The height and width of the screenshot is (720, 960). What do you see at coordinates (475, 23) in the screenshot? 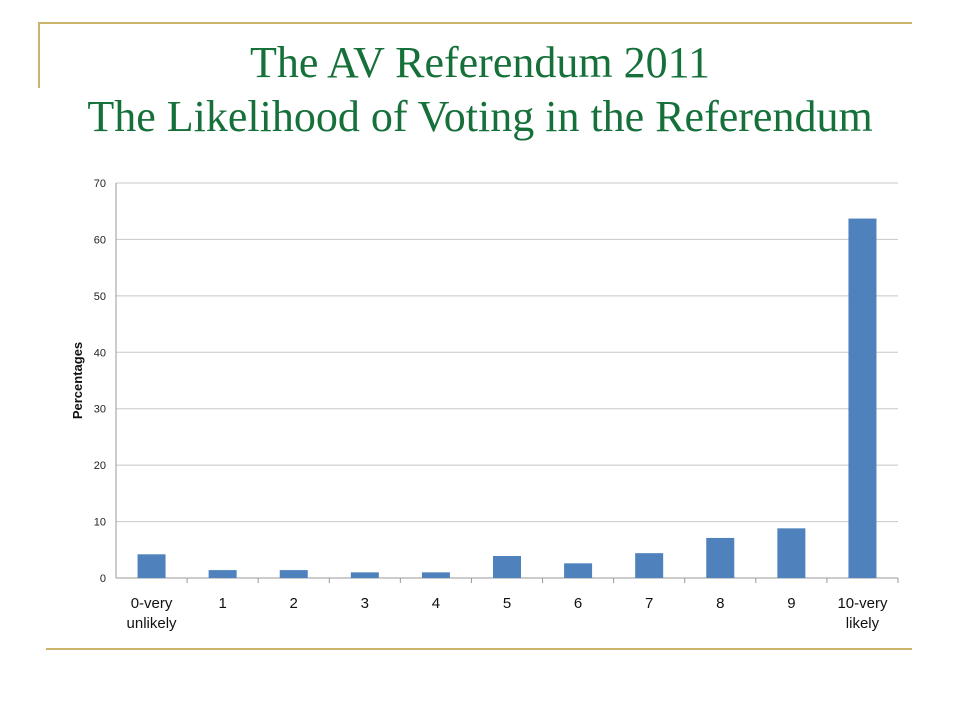
I see `top-accent-line` at bounding box center [475, 23].